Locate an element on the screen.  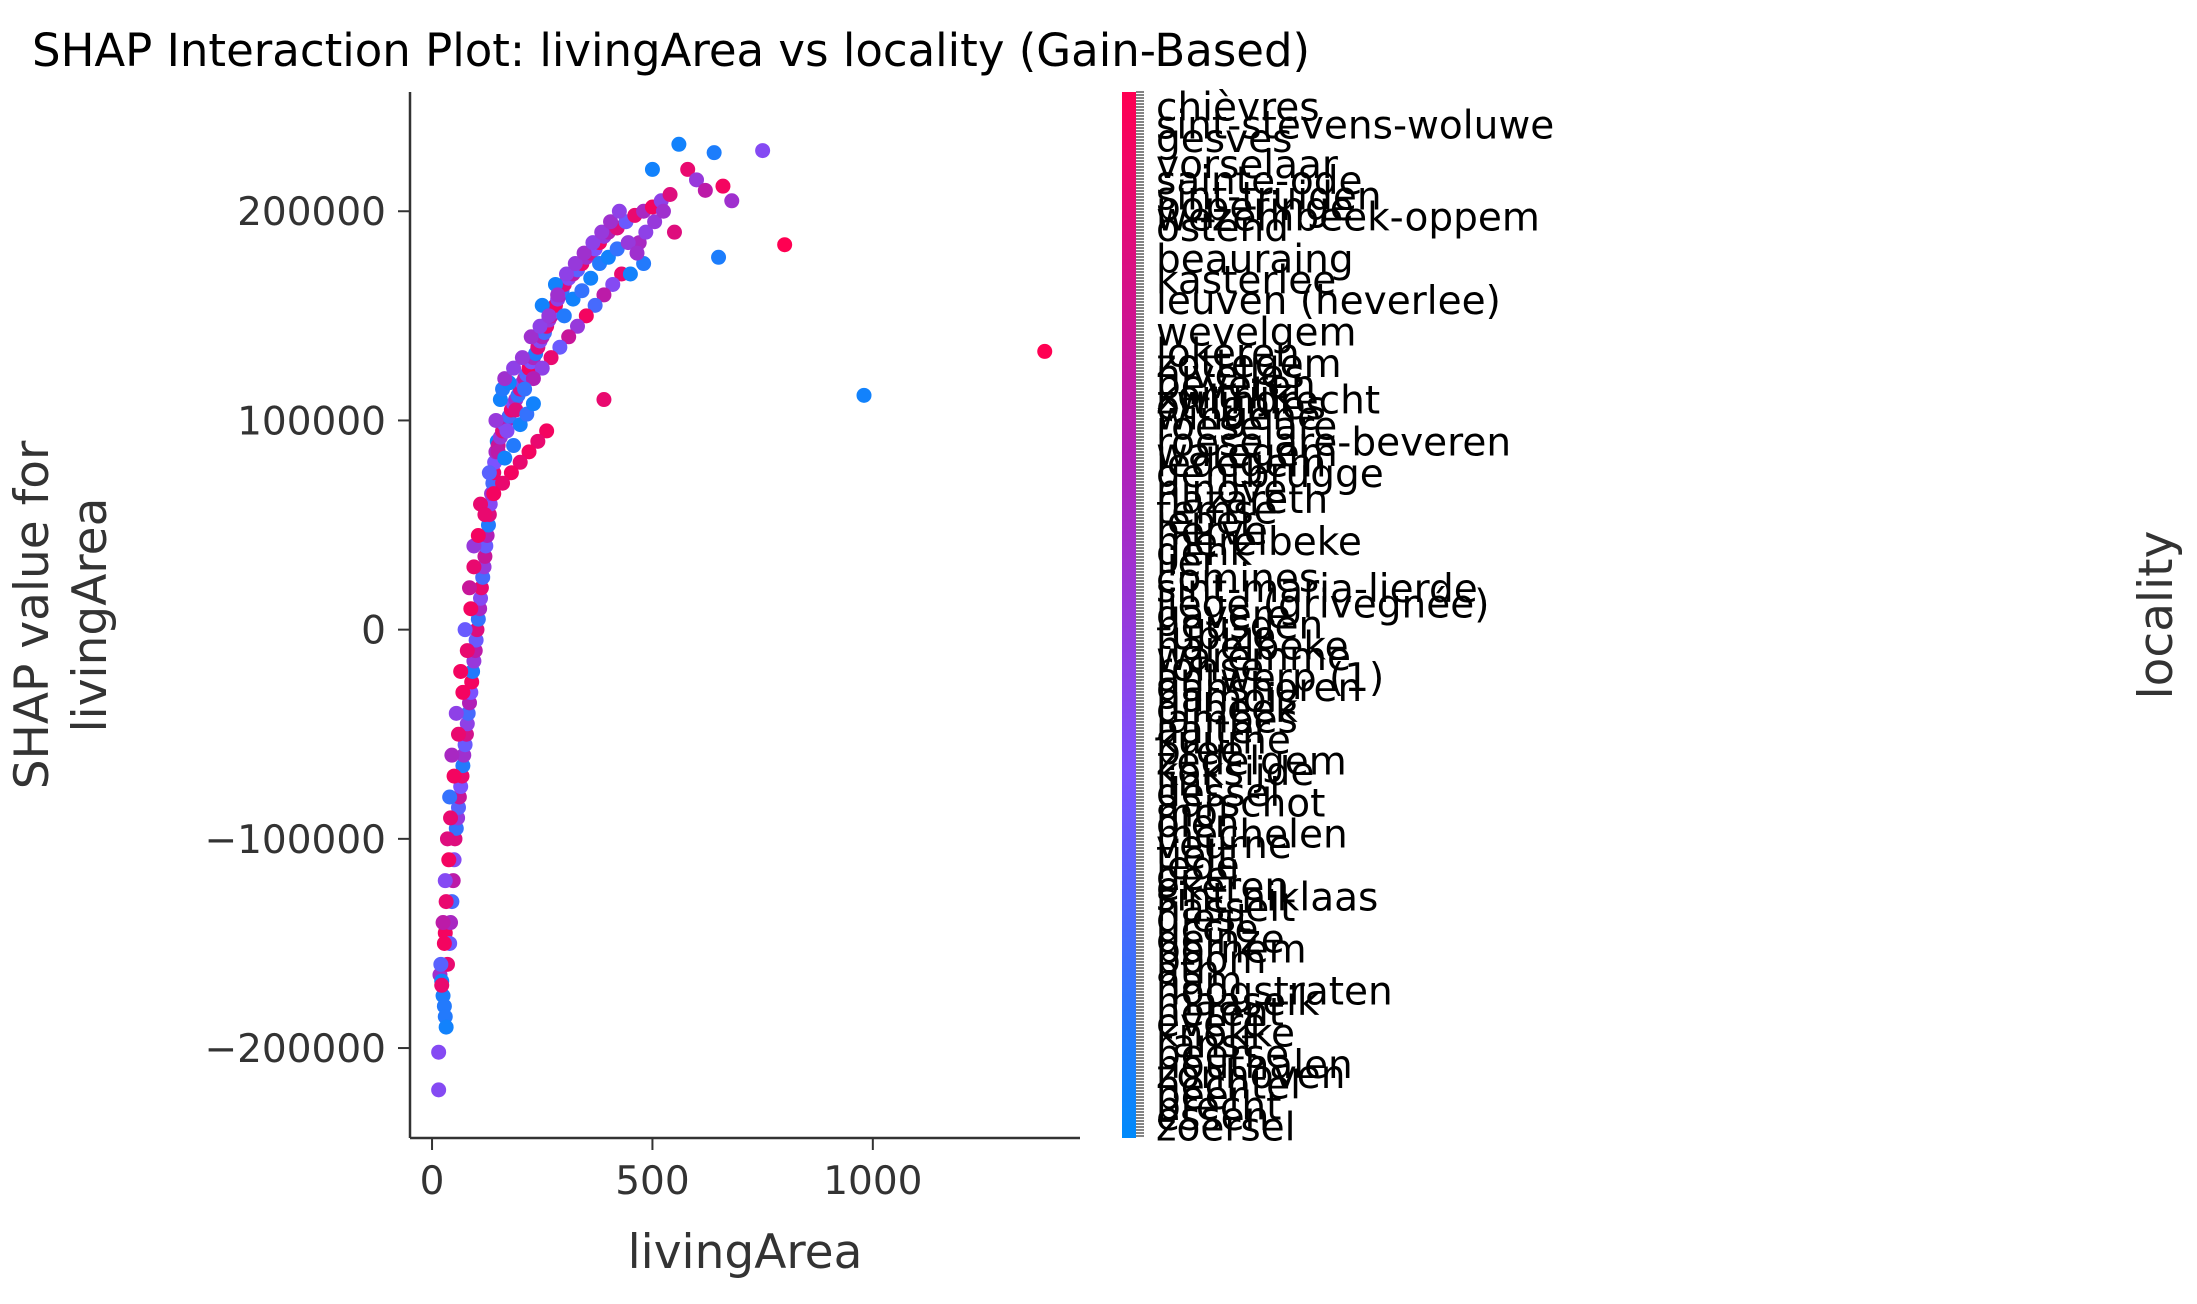
colorbar-tick-label: dilbeek is located at coordinates (1227, 709).